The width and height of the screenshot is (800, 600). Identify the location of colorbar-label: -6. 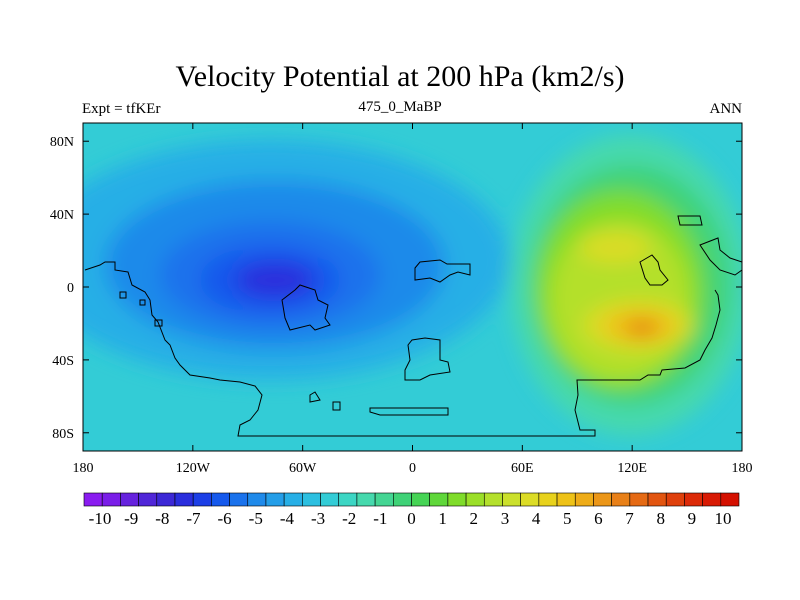
(225, 518).